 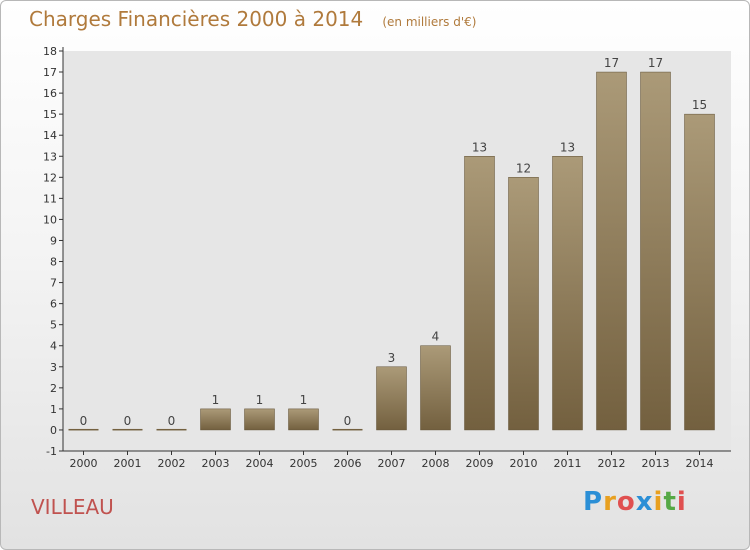 I want to click on y-tick-label: 3, so click(x=53, y=367).